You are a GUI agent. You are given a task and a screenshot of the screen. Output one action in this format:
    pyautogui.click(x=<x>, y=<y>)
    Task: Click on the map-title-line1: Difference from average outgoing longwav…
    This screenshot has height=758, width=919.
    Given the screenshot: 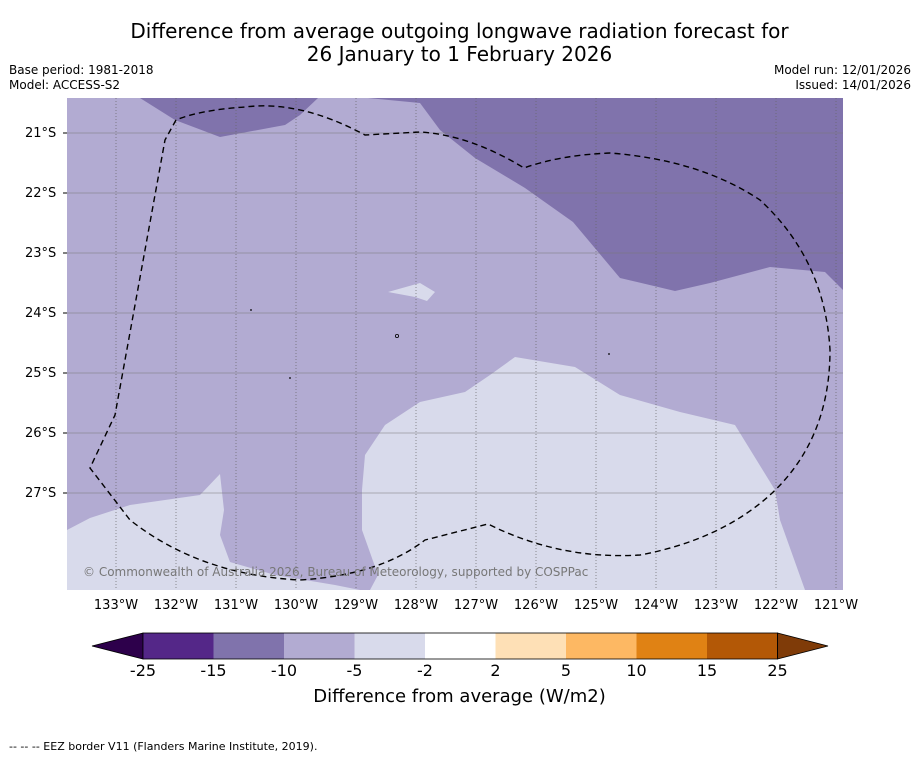 What is the action you would take?
    pyautogui.click(x=459, y=31)
    